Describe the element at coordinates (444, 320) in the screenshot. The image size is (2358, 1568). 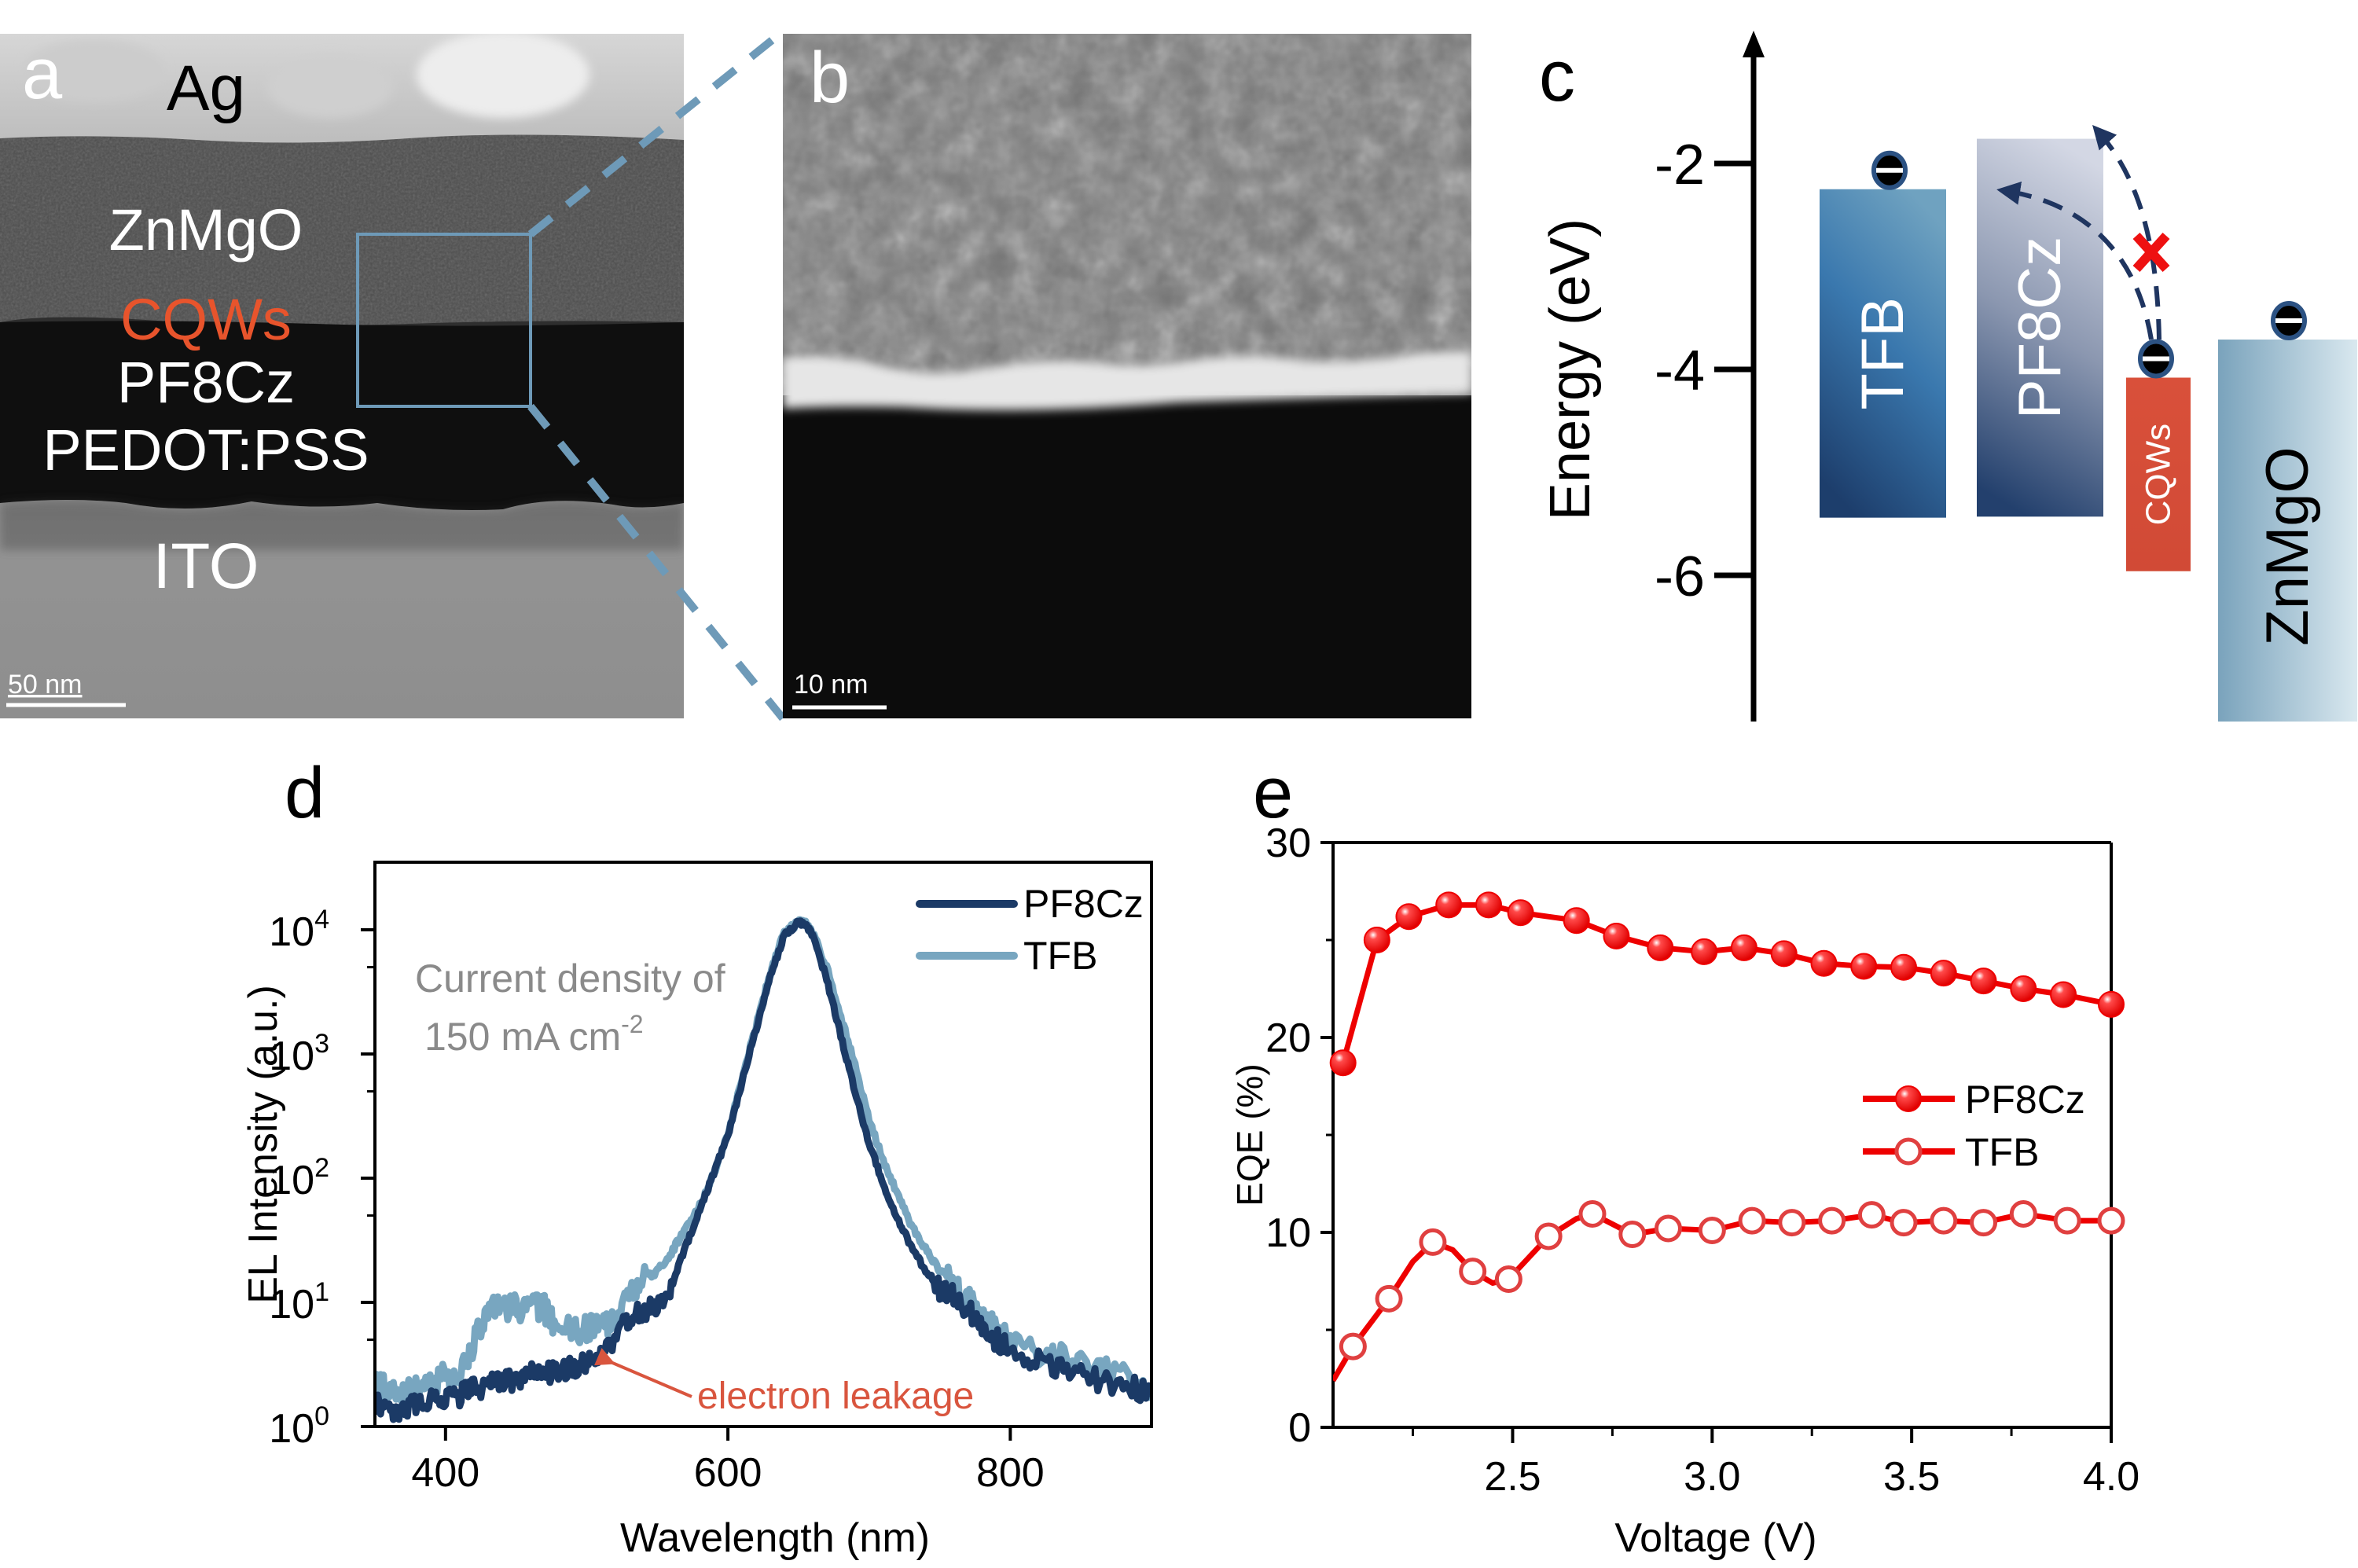
I see `zoom-region-box` at that location.